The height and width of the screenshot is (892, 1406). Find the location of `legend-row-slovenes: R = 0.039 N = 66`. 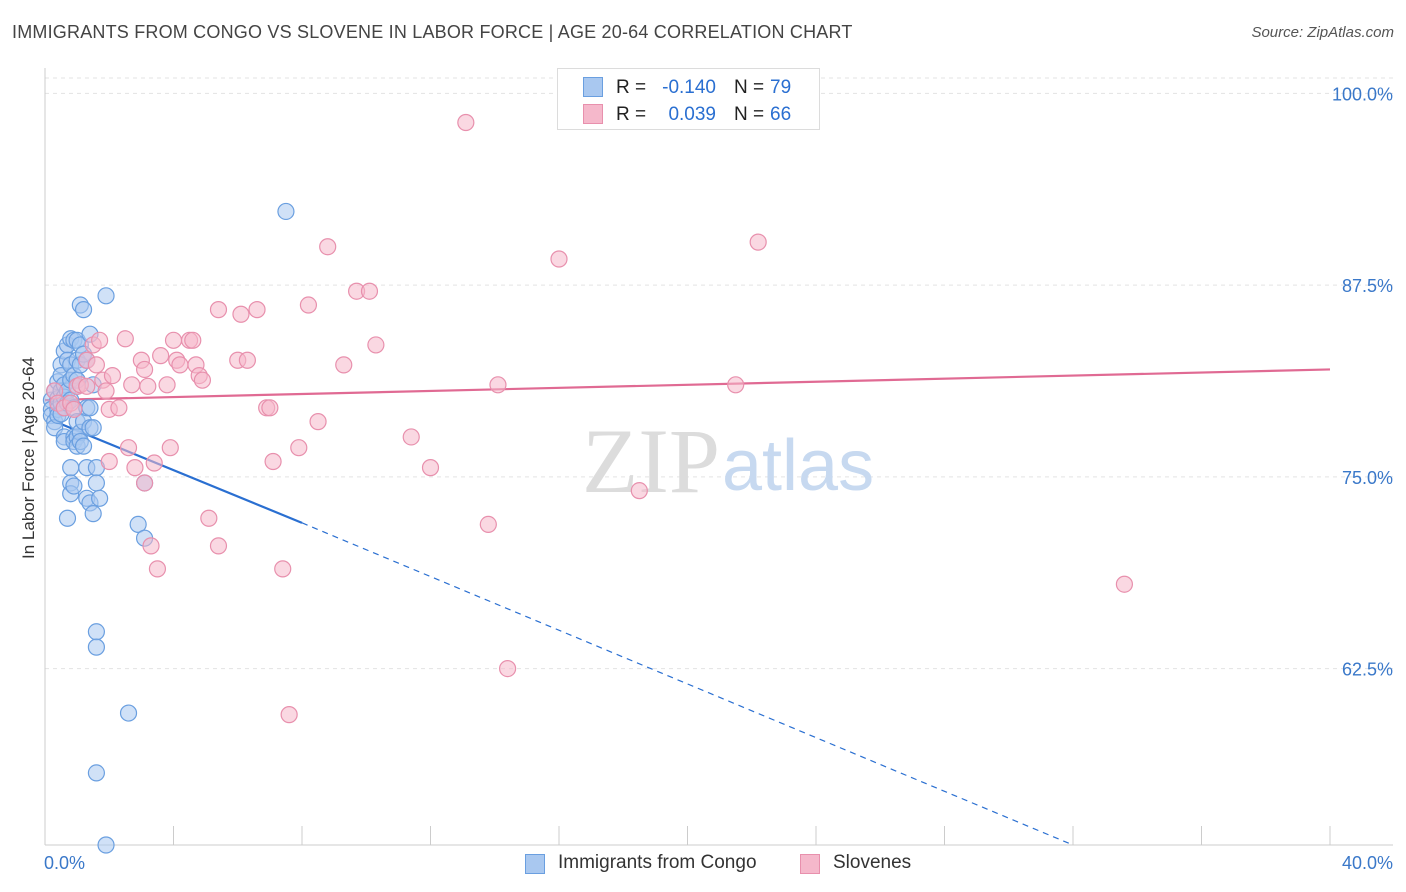

legend-row-slovenes: R = 0.039 N = 66 is located at coordinates (688, 115).